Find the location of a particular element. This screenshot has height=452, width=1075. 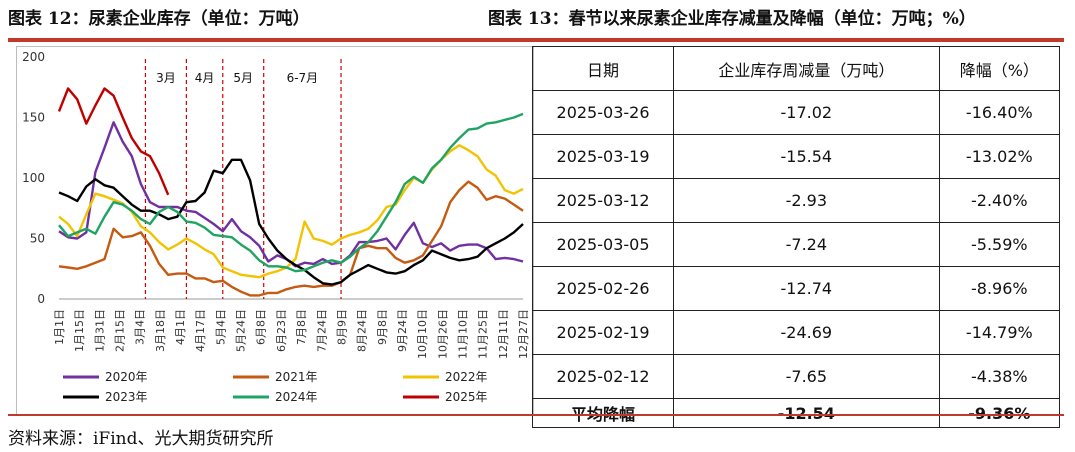

avg-label: 平均降幅 is located at coordinates (603, 413).